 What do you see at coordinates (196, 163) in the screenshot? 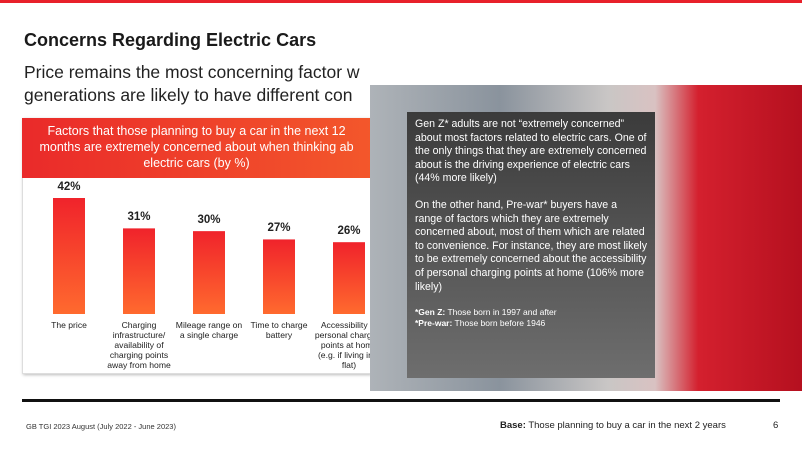
I see `chart-title-line: electric cars (by %)` at bounding box center [196, 163].